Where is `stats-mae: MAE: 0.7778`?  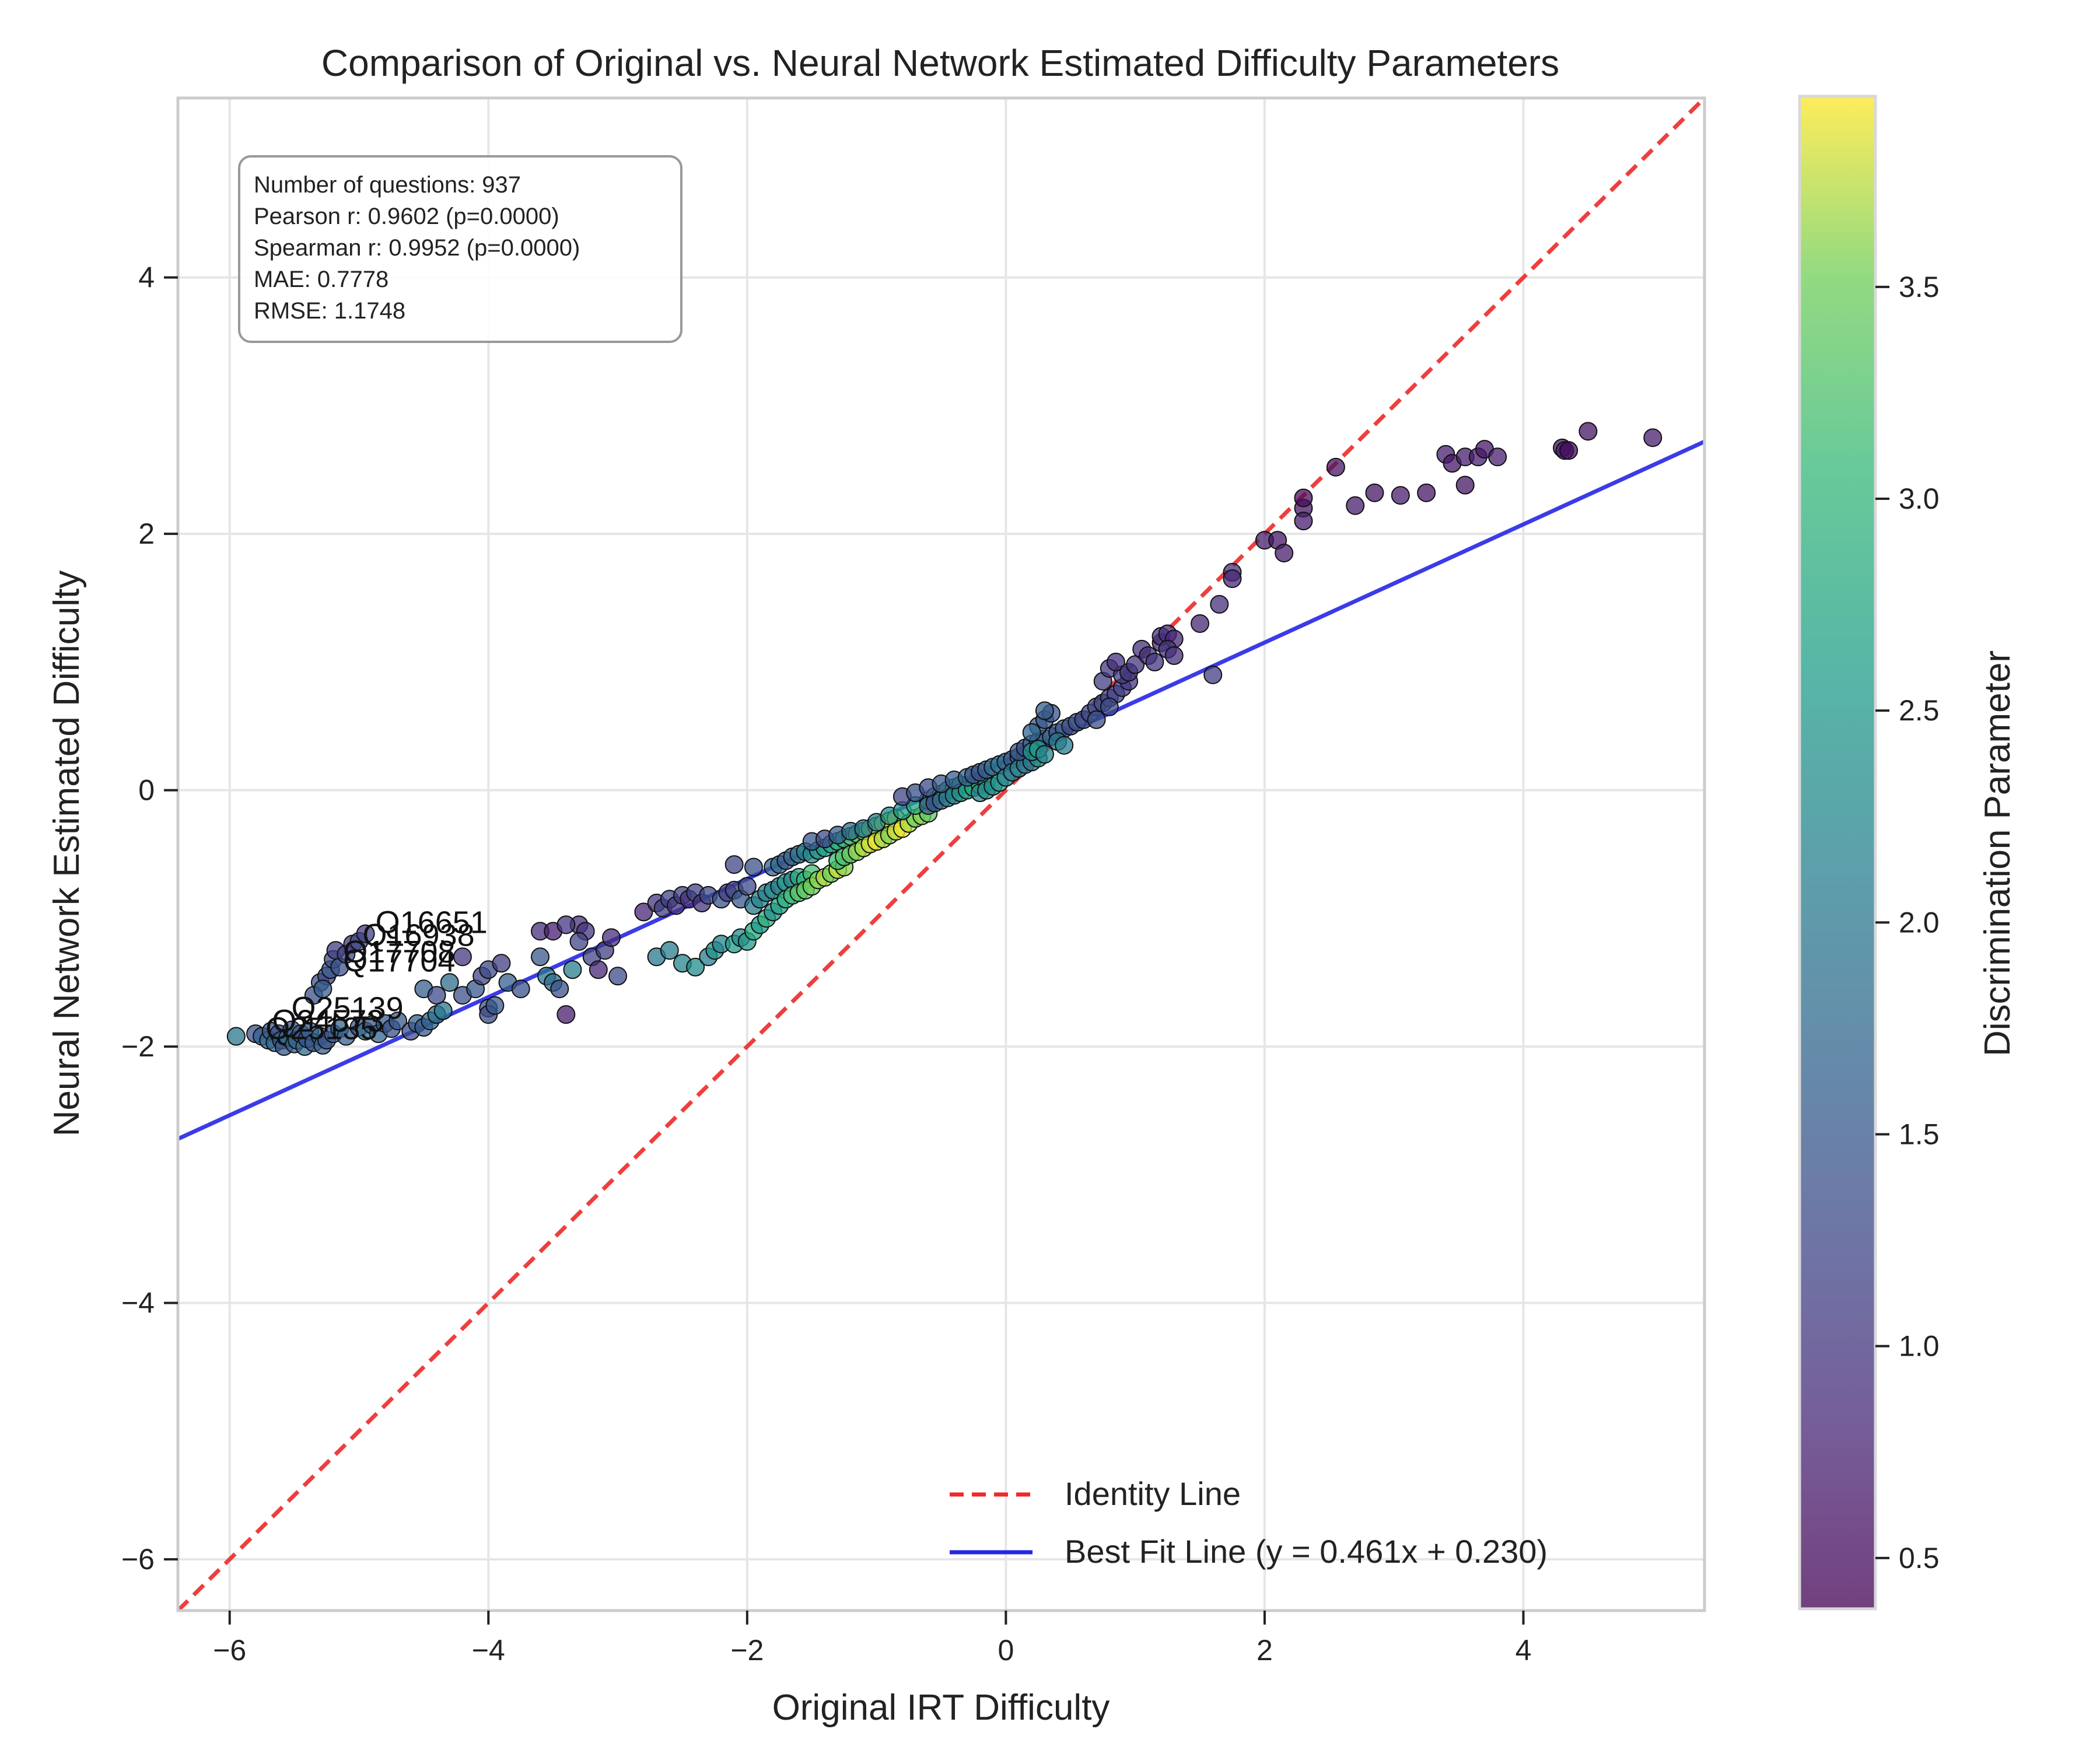 stats-mae: MAE: 0.7778 is located at coordinates (321, 279).